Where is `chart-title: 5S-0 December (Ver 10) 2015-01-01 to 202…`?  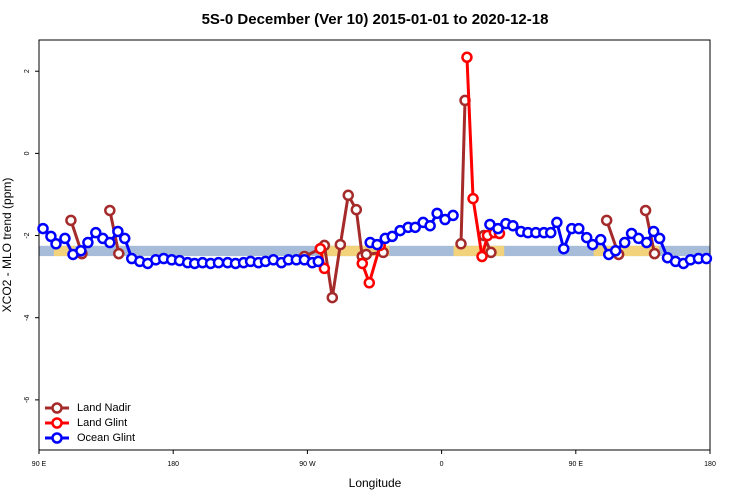 chart-title: 5S-0 December (Ver 10) 2015-01-01 to 202… is located at coordinates (375, 19).